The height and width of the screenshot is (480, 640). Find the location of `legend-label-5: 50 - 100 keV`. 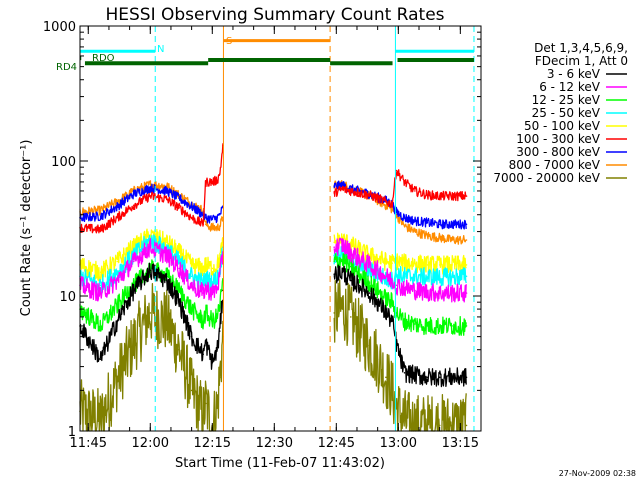

legend-label-5: 50 - 100 keV is located at coordinates (562, 126).